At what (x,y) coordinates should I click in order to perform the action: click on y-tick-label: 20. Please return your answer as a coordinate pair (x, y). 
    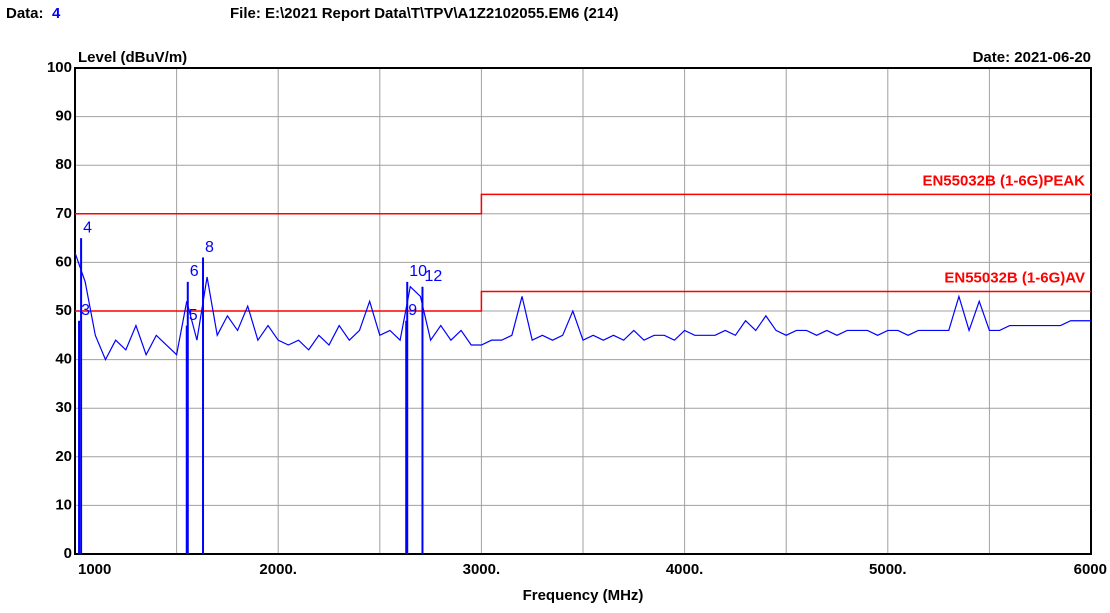
    Looking at the image, I should click on (63, 456).